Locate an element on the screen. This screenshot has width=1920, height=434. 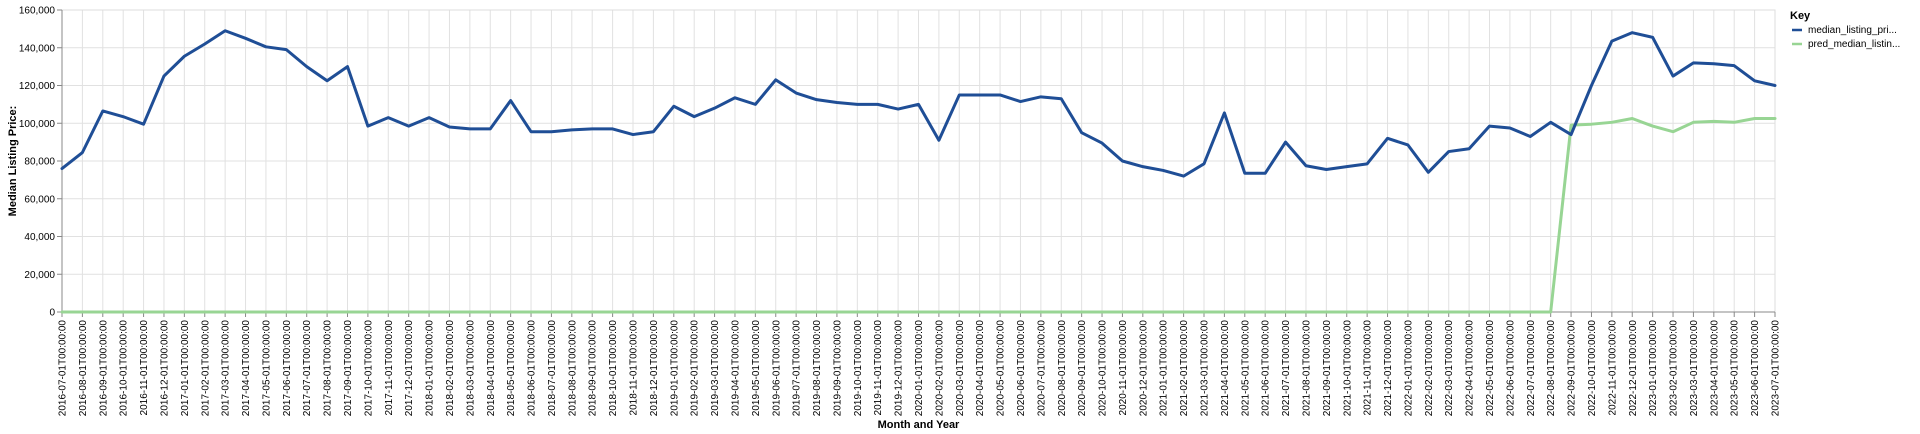
y-tick-label: 0 is located at coordinates (52, 313).